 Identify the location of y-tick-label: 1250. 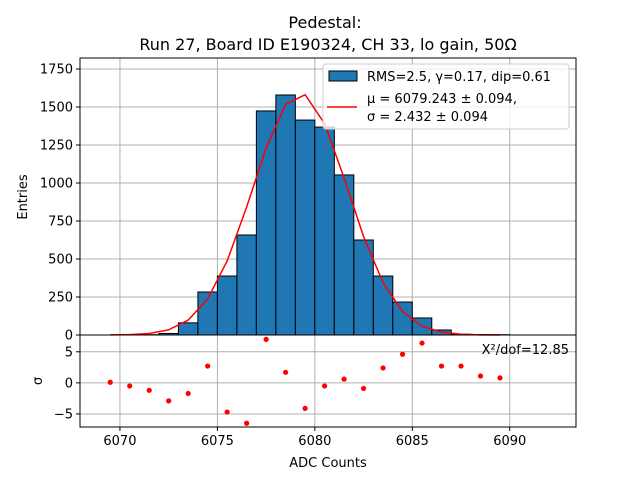
(56, 146).